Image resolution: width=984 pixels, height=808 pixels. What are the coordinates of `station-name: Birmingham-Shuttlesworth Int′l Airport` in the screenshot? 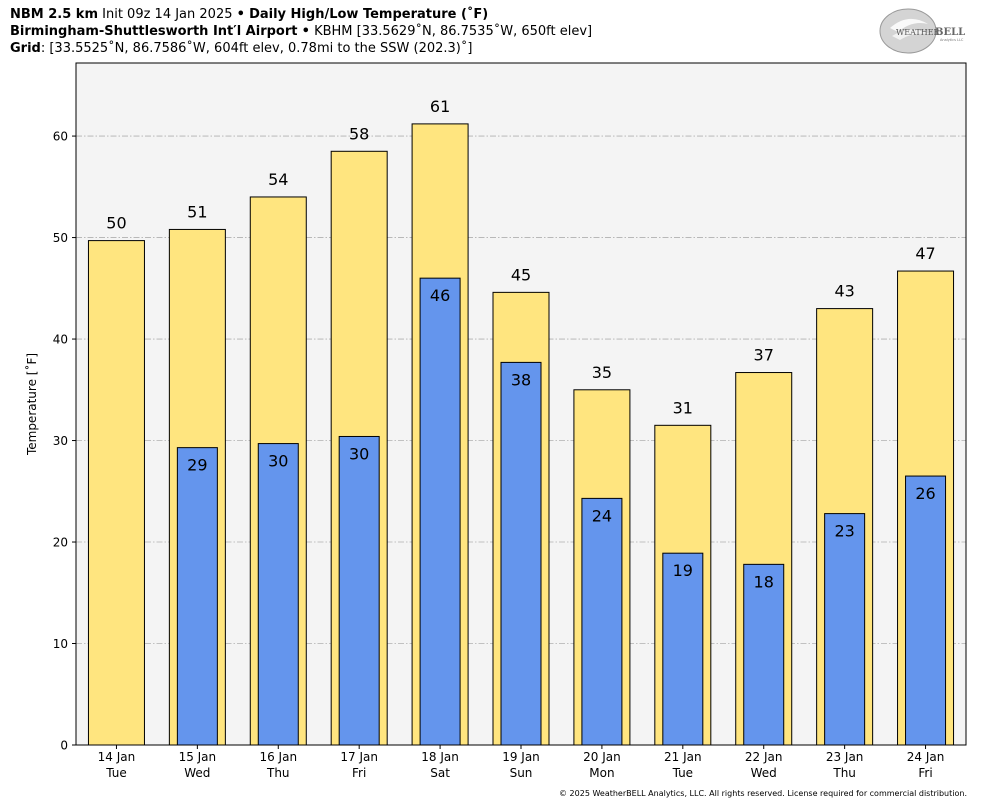 It's located at (154, 31).